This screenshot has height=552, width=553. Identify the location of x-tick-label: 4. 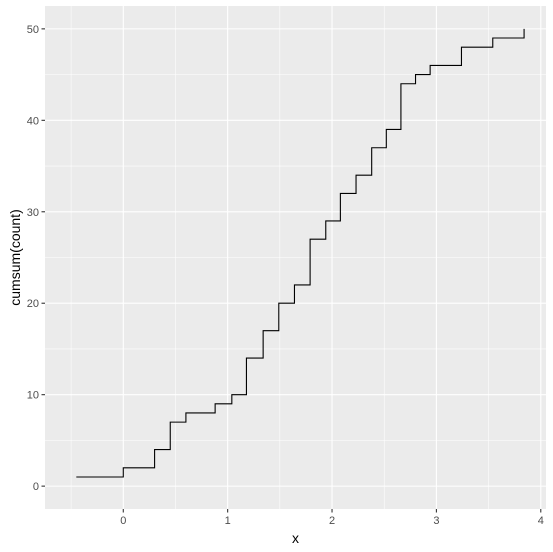
(541, 521).